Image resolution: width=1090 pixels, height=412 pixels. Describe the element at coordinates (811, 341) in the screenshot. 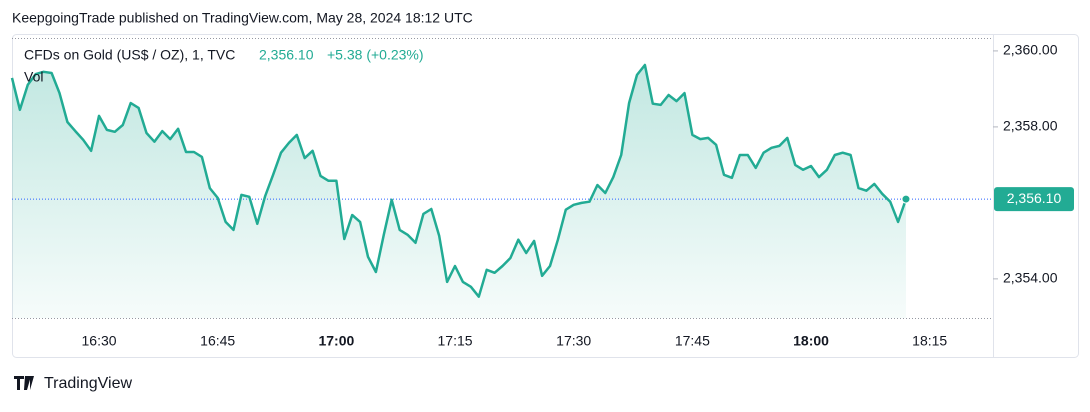

I see `x-tick-label: 18:00` at that location.